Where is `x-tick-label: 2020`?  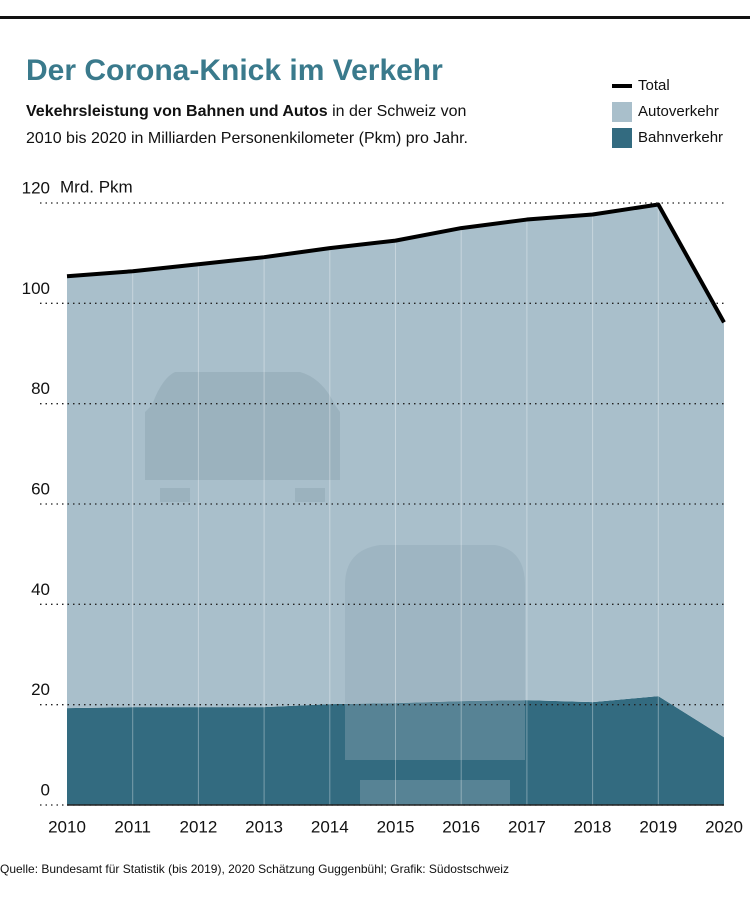 x-tick-label: 2020 is located at coordinates (724, 826).